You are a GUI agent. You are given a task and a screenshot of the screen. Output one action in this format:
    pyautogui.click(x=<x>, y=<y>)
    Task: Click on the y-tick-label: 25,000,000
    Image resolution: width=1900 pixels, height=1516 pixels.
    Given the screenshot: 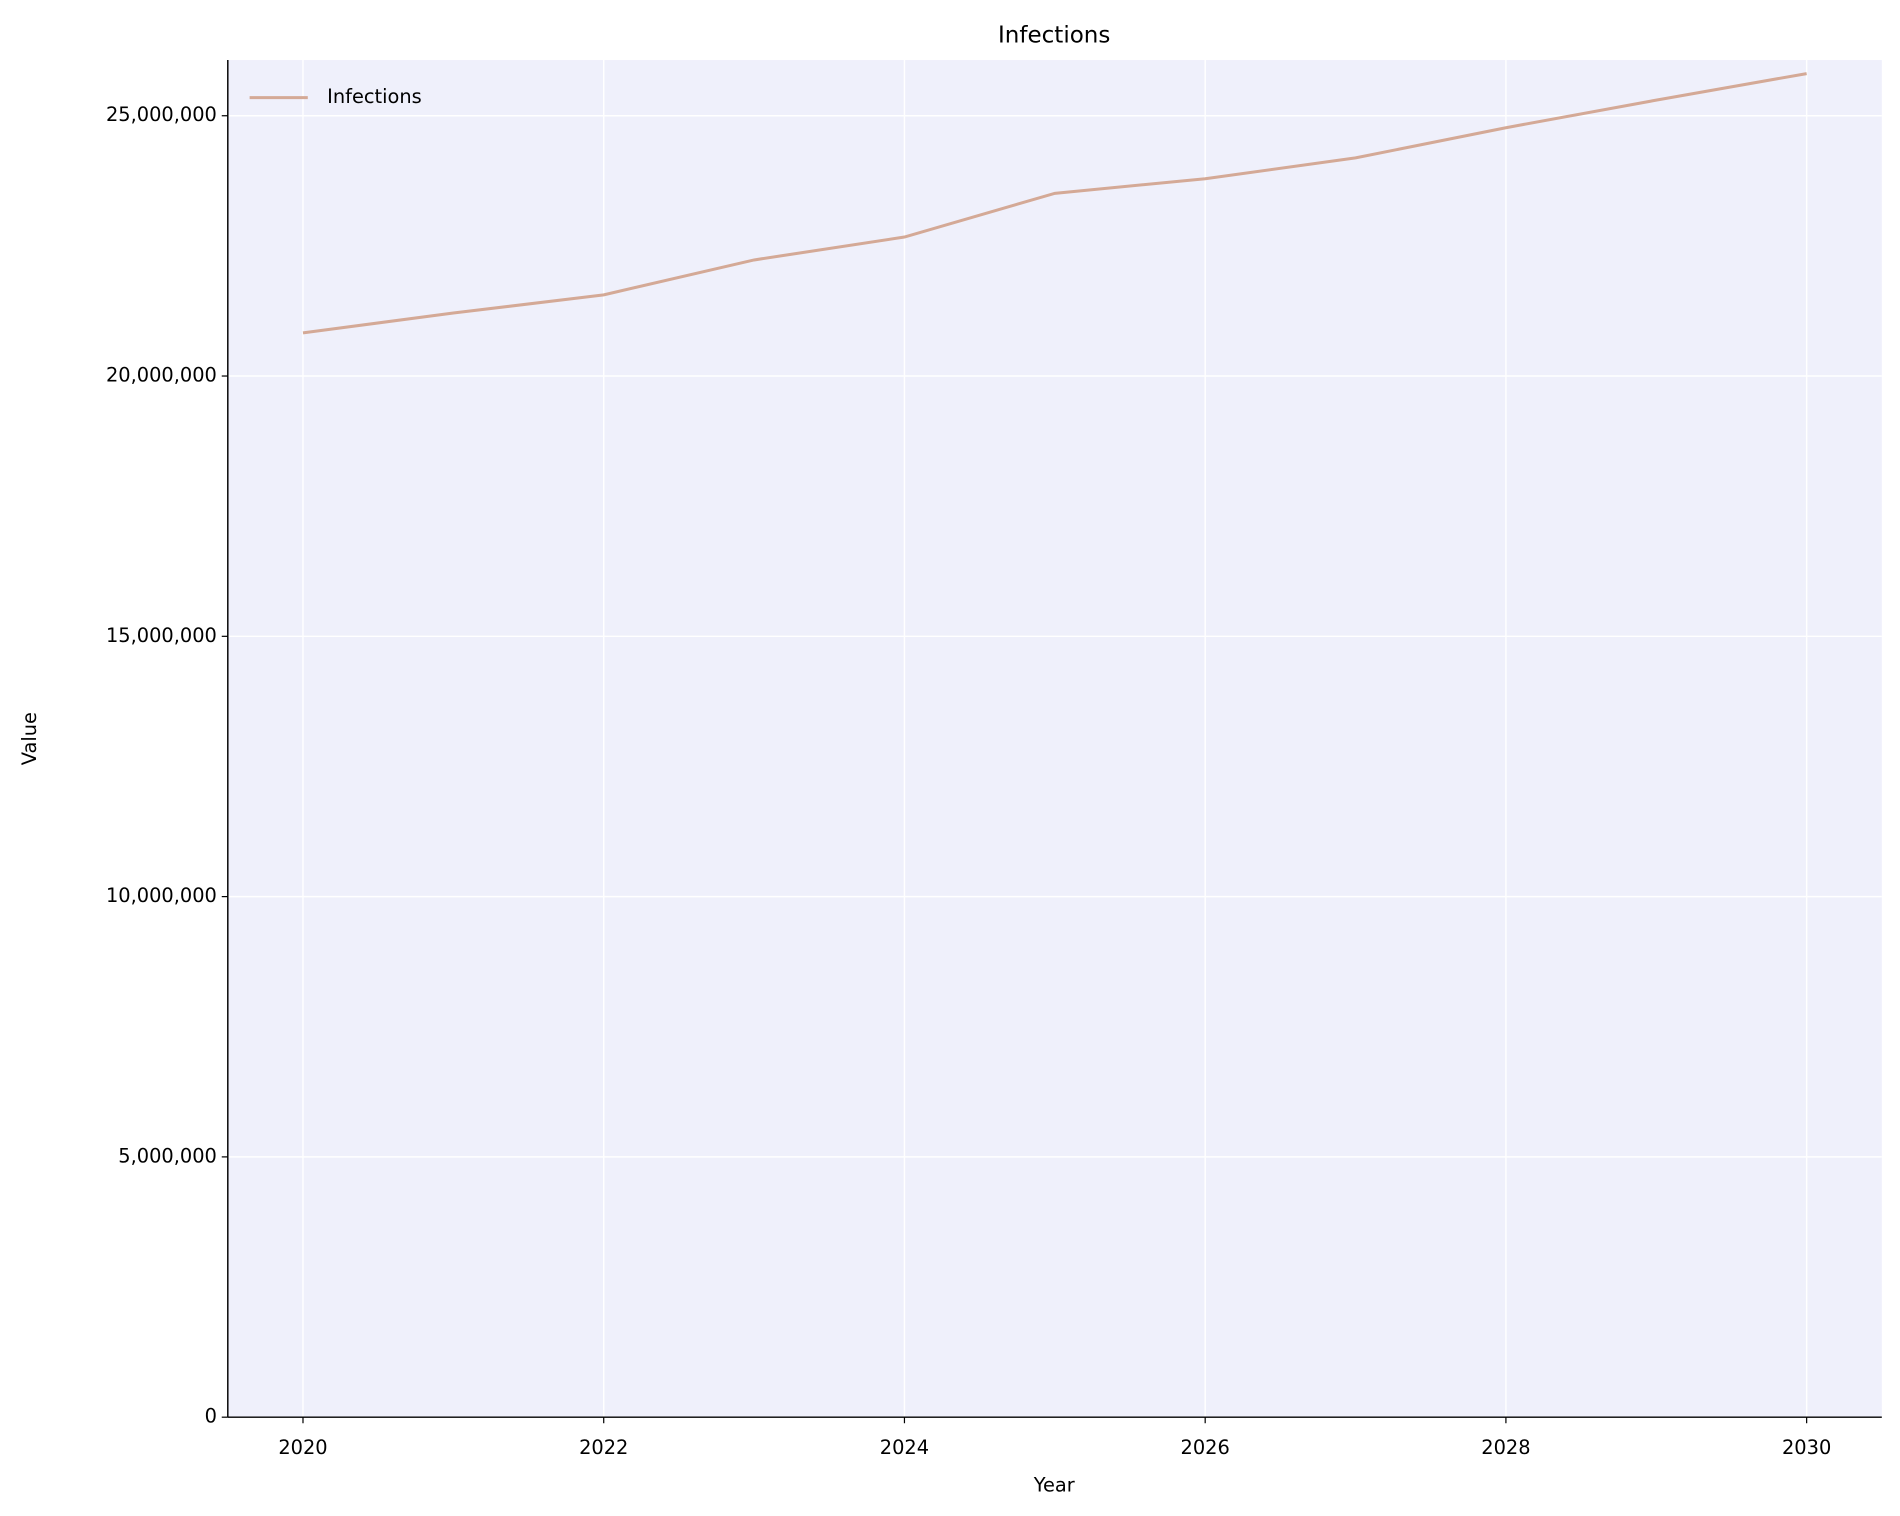 What is the action you would take?
    pyautogui.click(x=161, y=114)
    